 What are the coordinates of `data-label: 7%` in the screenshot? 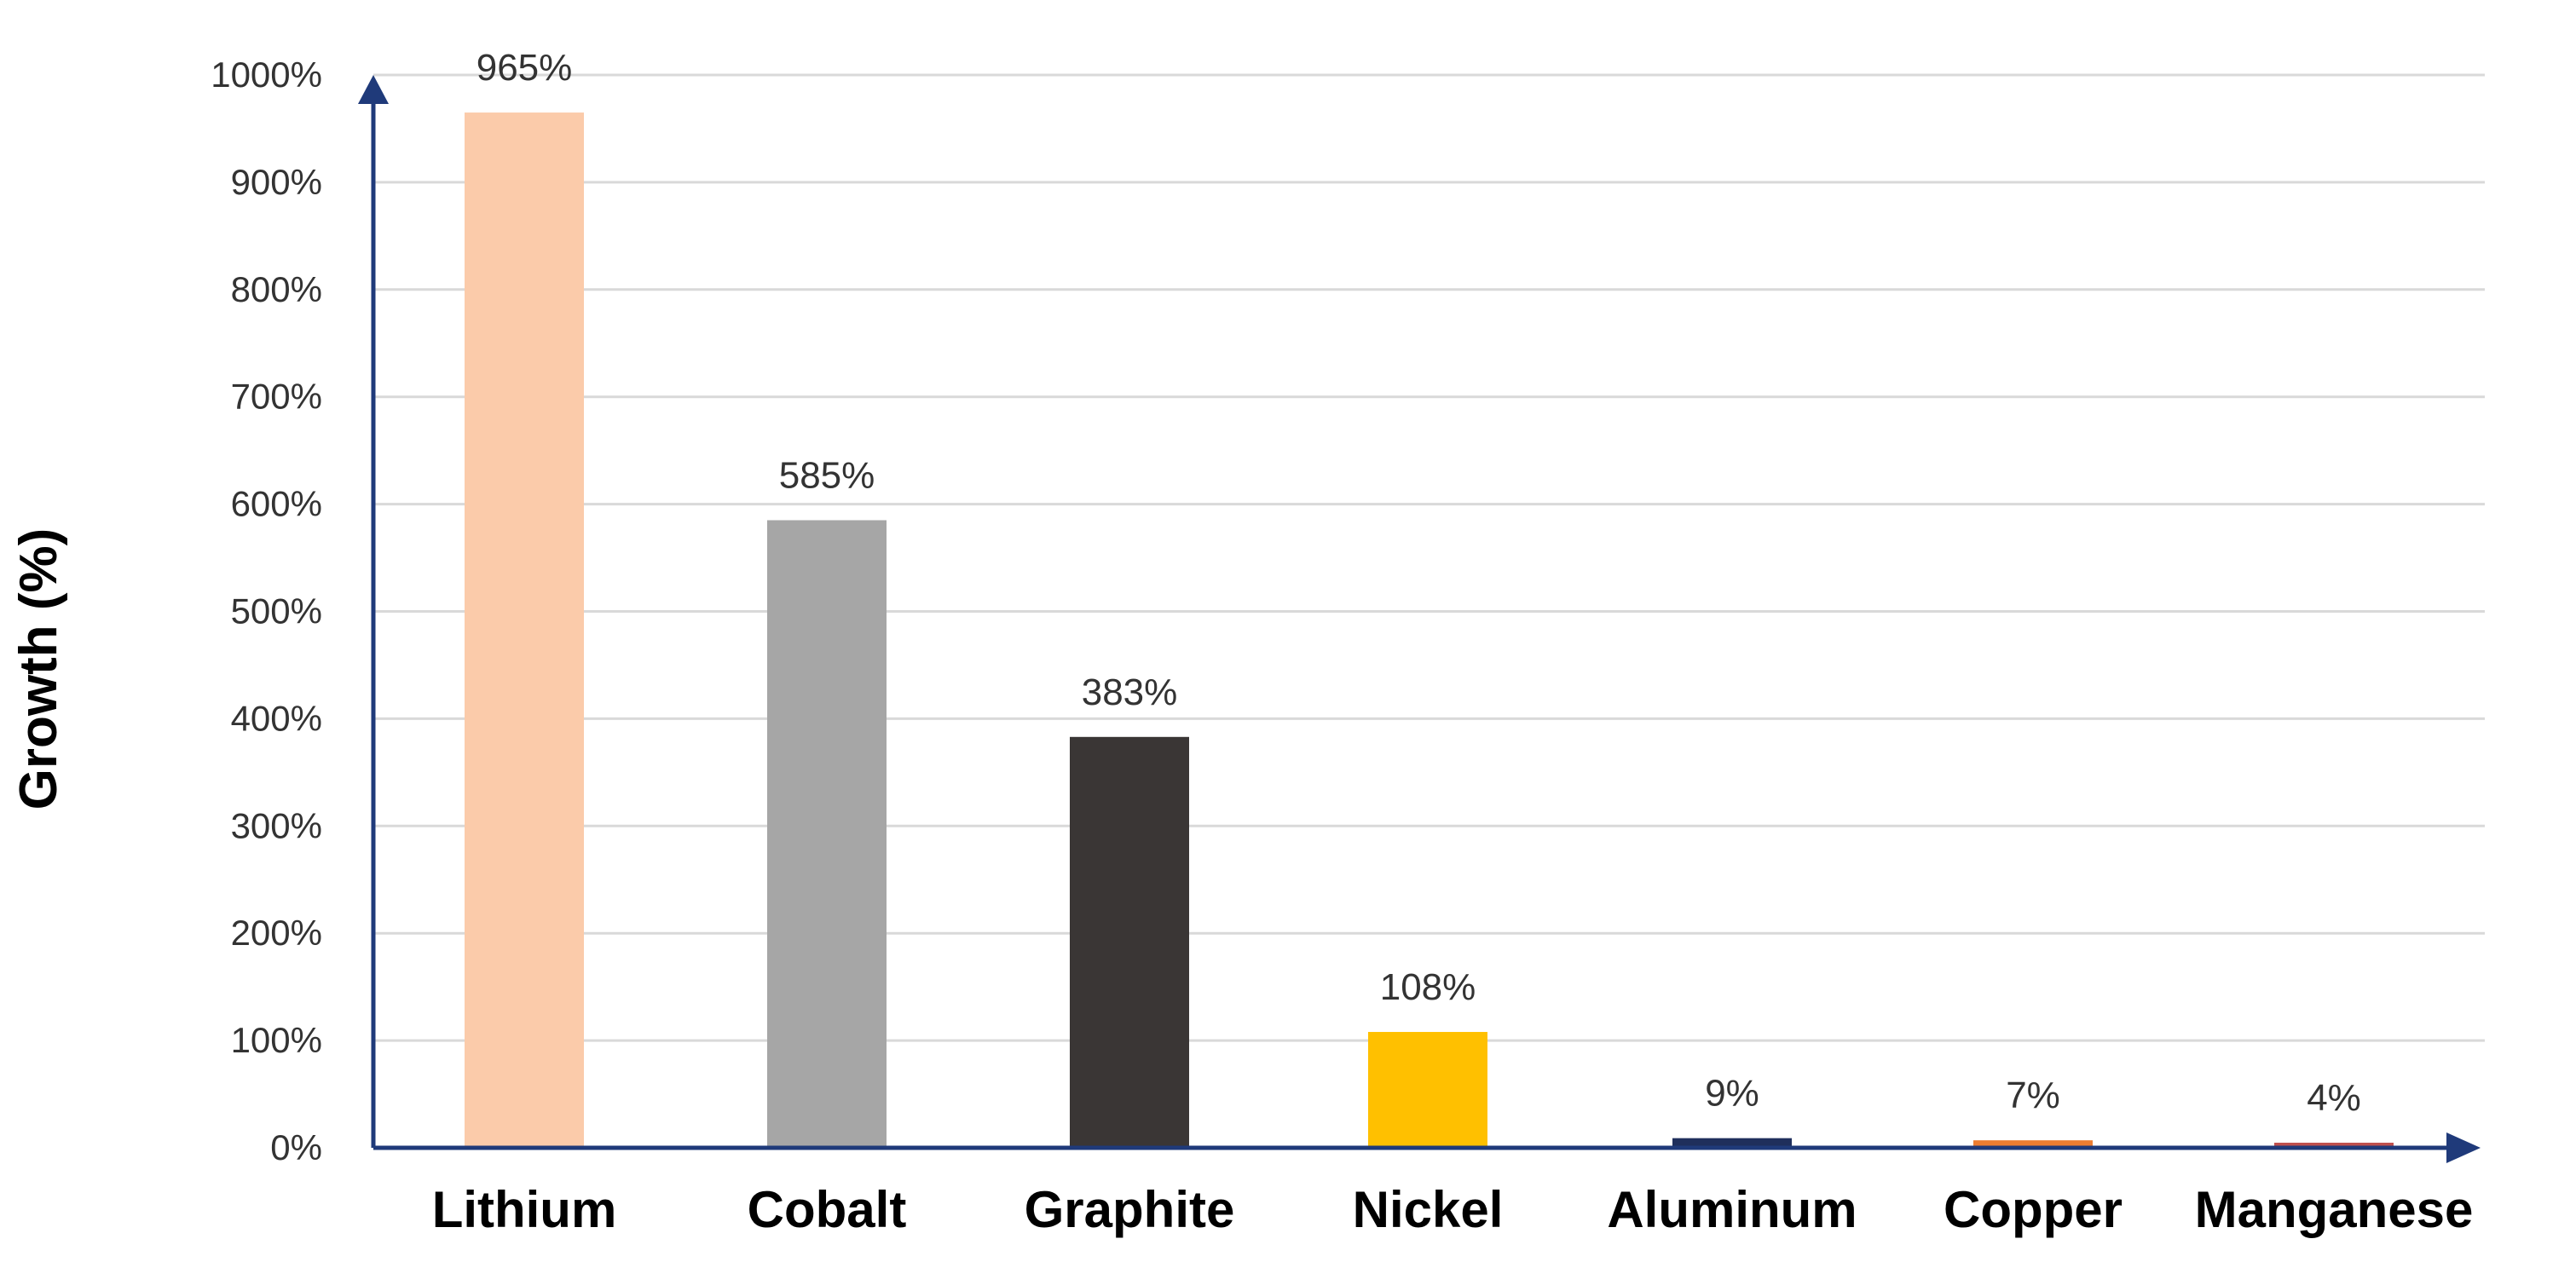 It's located at (2033, 1095).